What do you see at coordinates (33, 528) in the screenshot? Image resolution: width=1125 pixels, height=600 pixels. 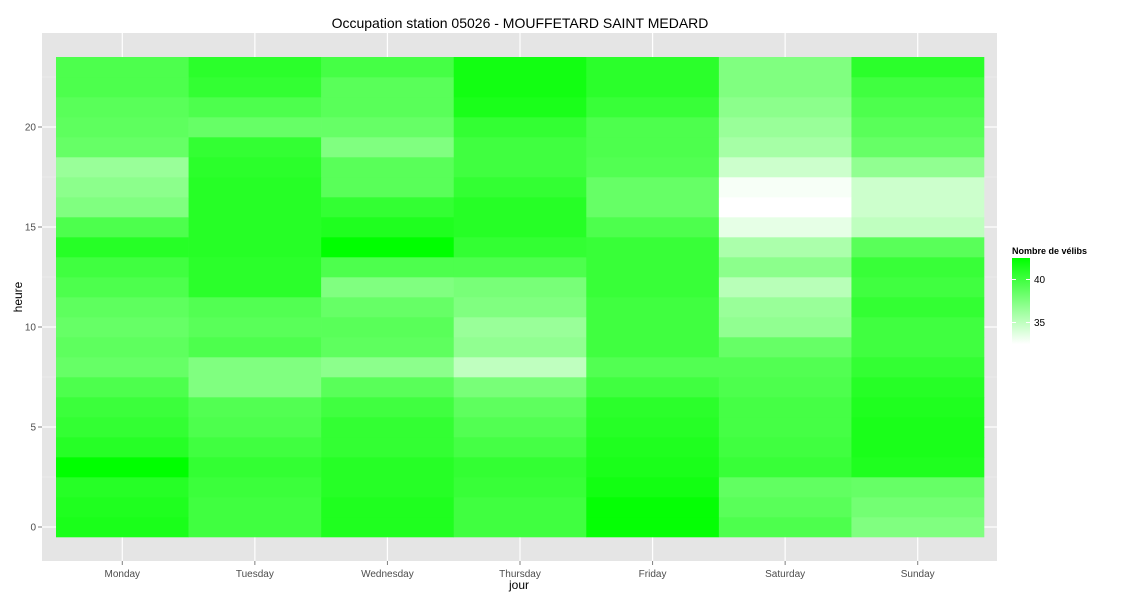 I see `y-tick-label: 0` at bounding box center [33, 528].